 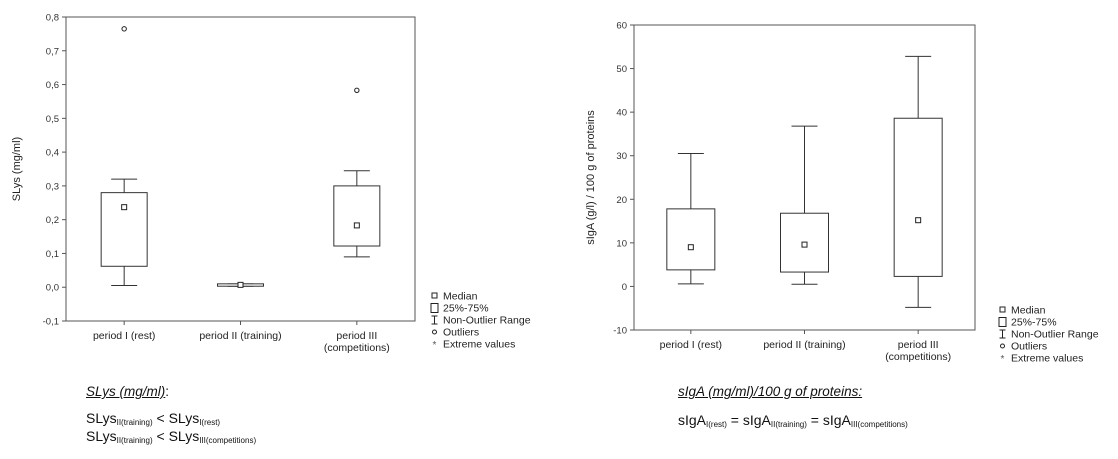 I want to click on siga-legend-label: Extreme values, so click(x=1047, y=359).